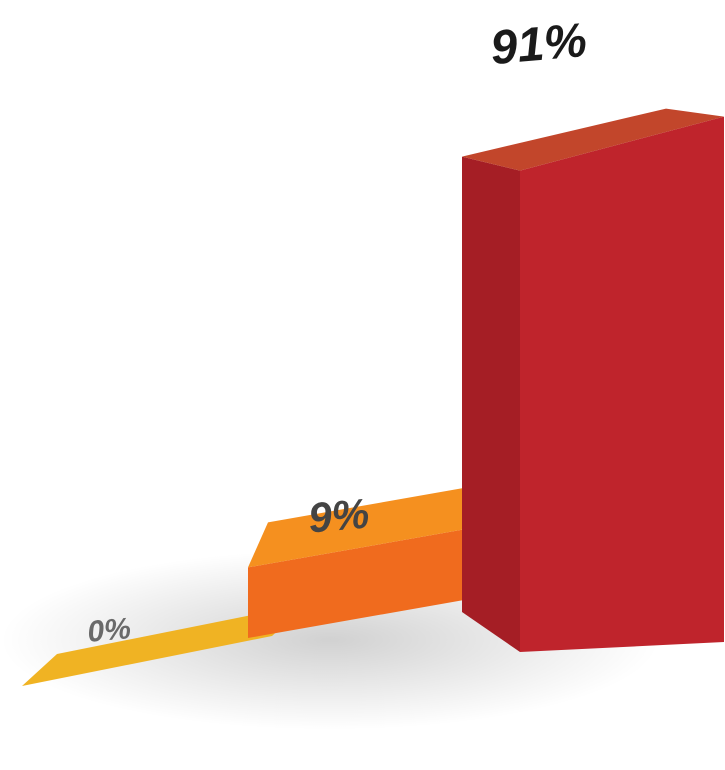 This screenshot has width=725, height=770. Describe the element at coordinates (538, 44) in the screenshot. I see `bar-data-label: 91%` at that location.